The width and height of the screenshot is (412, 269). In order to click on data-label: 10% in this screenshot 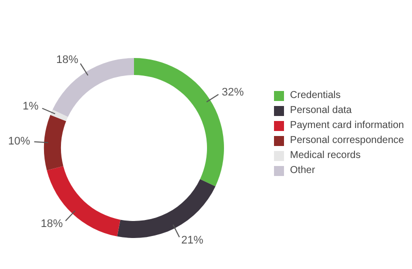, I will do `click(19, 141)`.